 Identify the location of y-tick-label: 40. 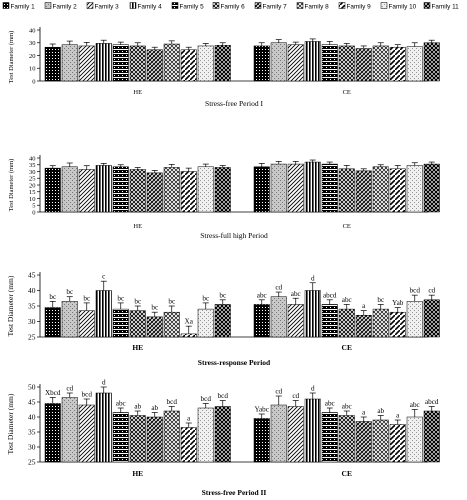
(32, 290).